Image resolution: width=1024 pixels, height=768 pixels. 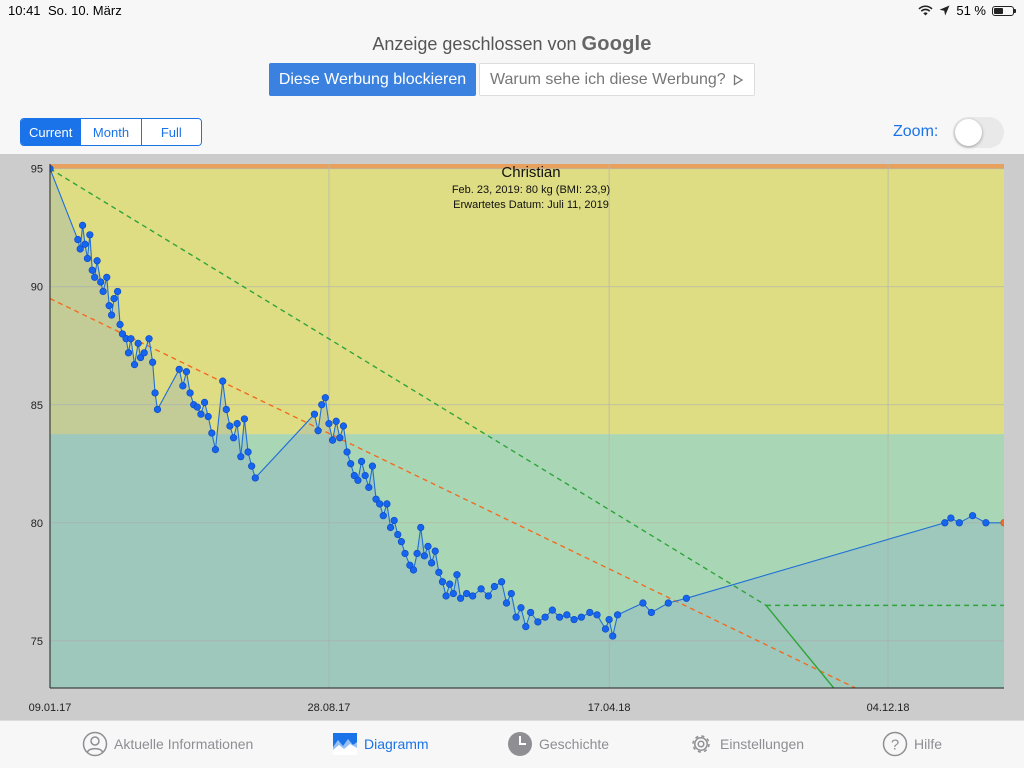 I want to click on status-time: 10:41, so click(x=24, y=10).